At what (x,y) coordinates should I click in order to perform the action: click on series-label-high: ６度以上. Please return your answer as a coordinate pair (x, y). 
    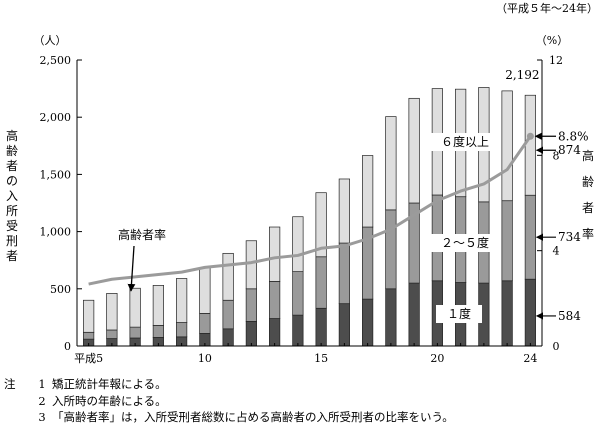
    Looking at the image, I should click on (465, 141).